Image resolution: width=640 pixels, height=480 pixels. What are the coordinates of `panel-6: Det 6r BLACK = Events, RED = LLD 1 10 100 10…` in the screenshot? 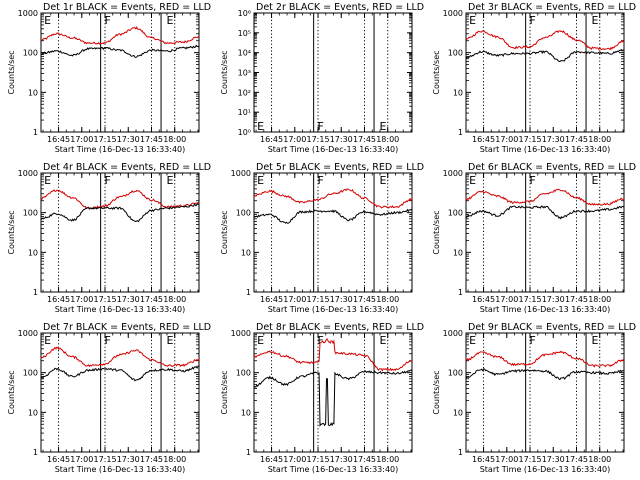 It's located at (534, 238).